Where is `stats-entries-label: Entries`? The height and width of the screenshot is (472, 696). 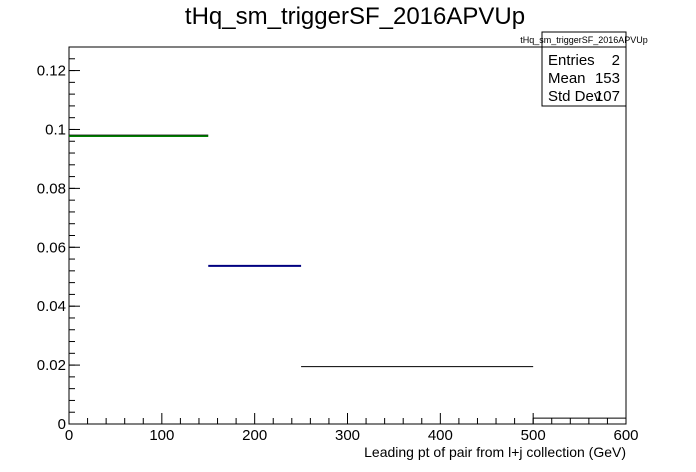
stats-entries-label: Entries is located at coordinates (571, 60).